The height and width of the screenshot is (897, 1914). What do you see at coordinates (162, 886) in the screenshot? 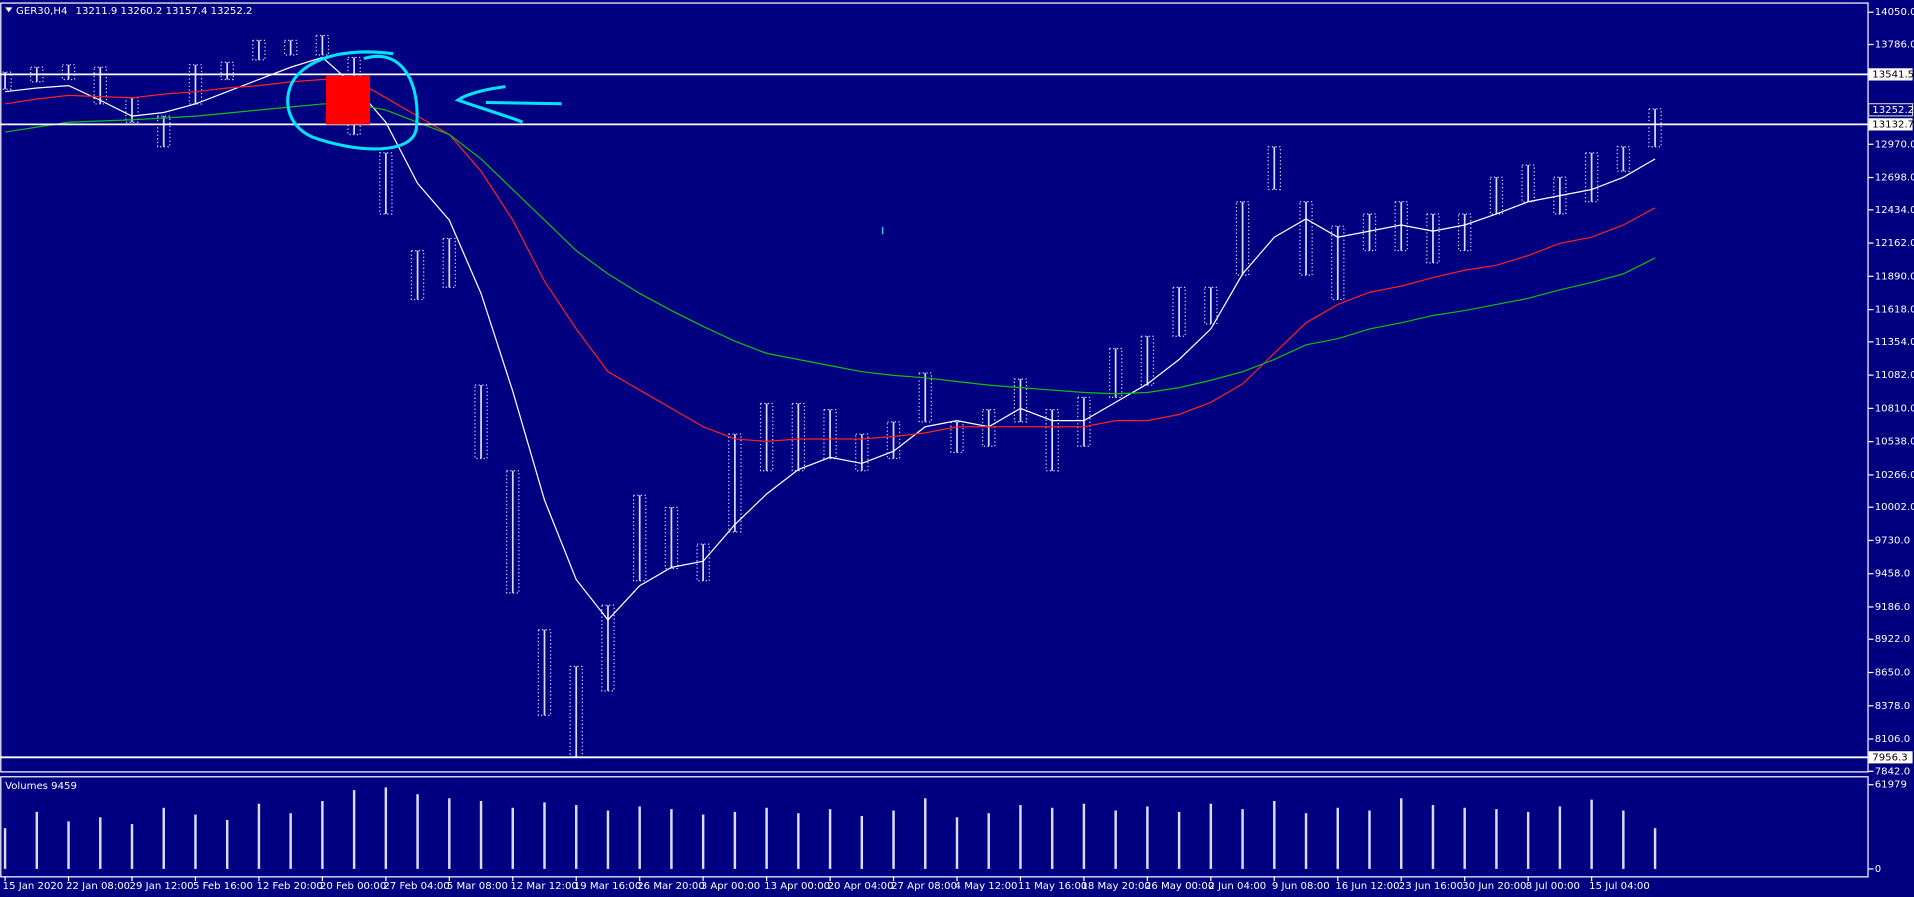
I see `x-tick-label: 29 Jan 12:00` at bounding box center [162, 886].